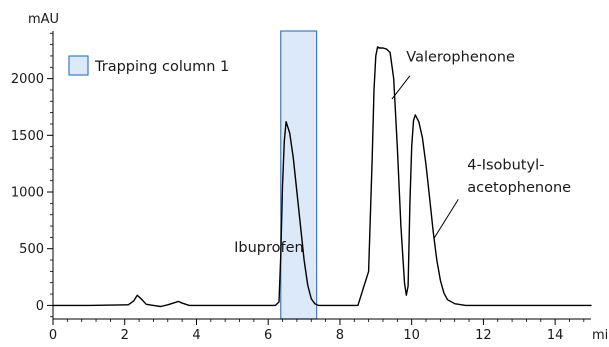 This screenshot has height=347, width=609. I want to click on peak-annotation: acetophenone, so click(519, 188).